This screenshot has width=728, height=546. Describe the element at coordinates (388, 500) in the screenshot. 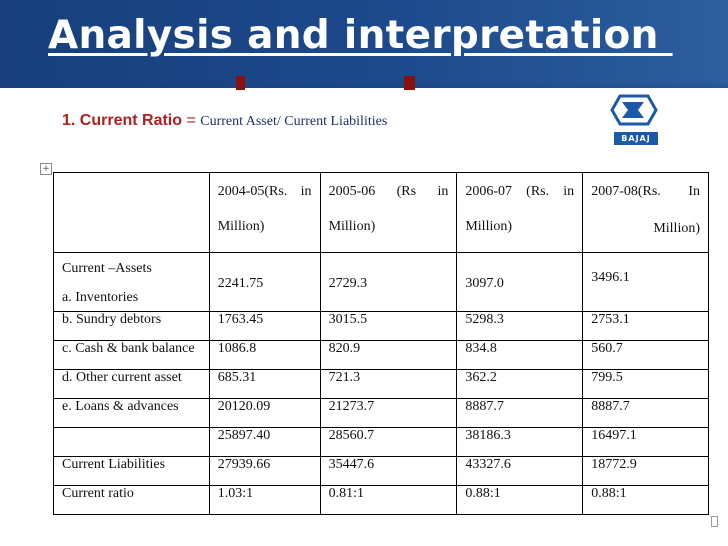

I see `table-cell: 0.81:1` at that location.